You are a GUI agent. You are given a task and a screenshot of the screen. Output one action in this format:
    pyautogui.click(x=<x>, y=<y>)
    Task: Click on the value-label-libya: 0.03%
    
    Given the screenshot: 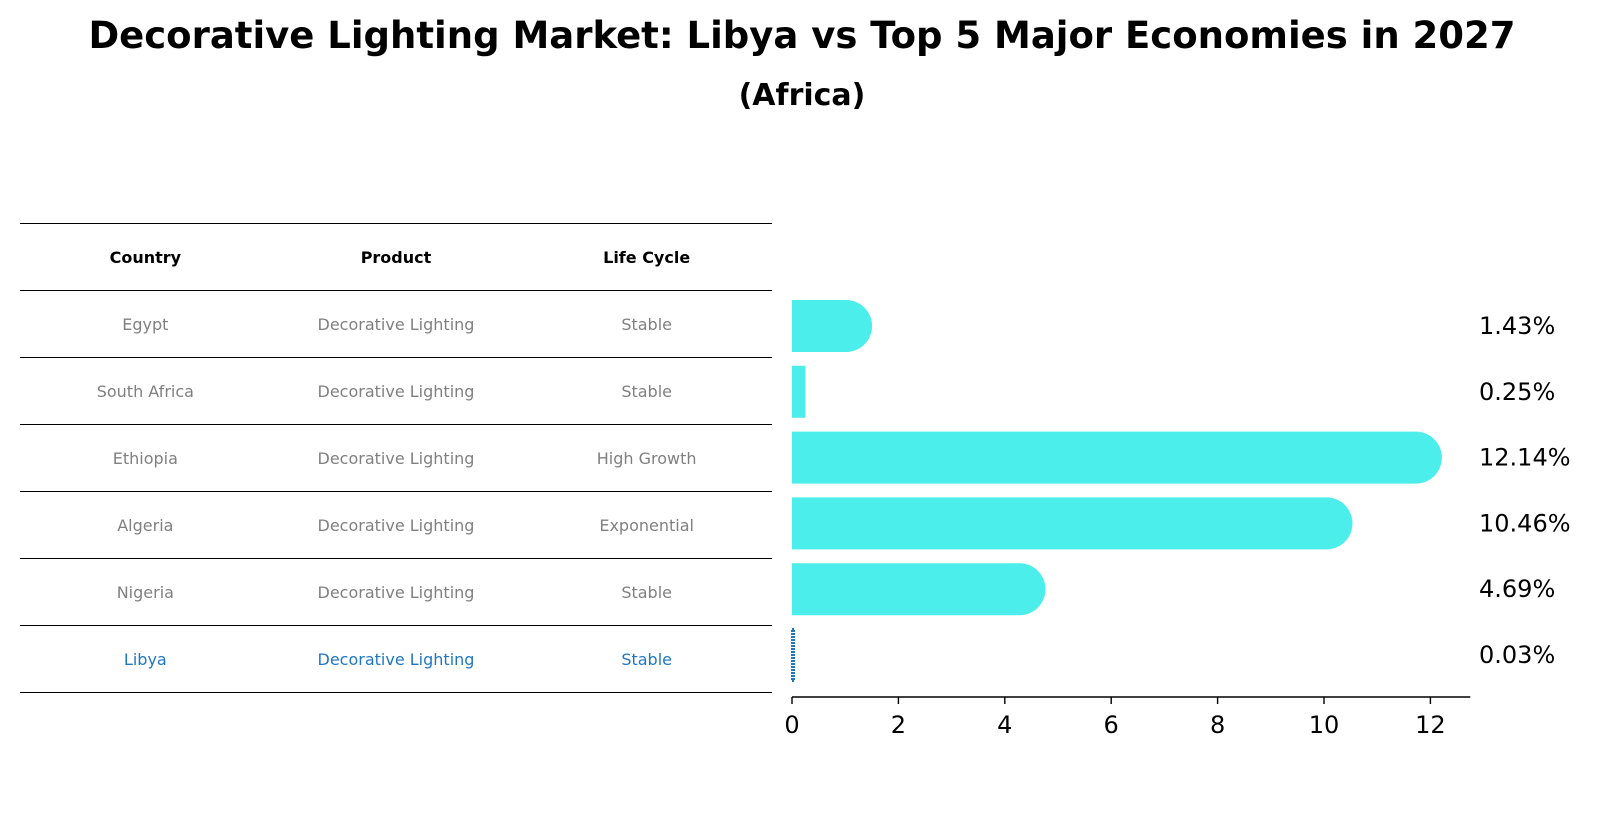 What is the action you would take?
    pyautogui.click(x=1517, y=655)
    